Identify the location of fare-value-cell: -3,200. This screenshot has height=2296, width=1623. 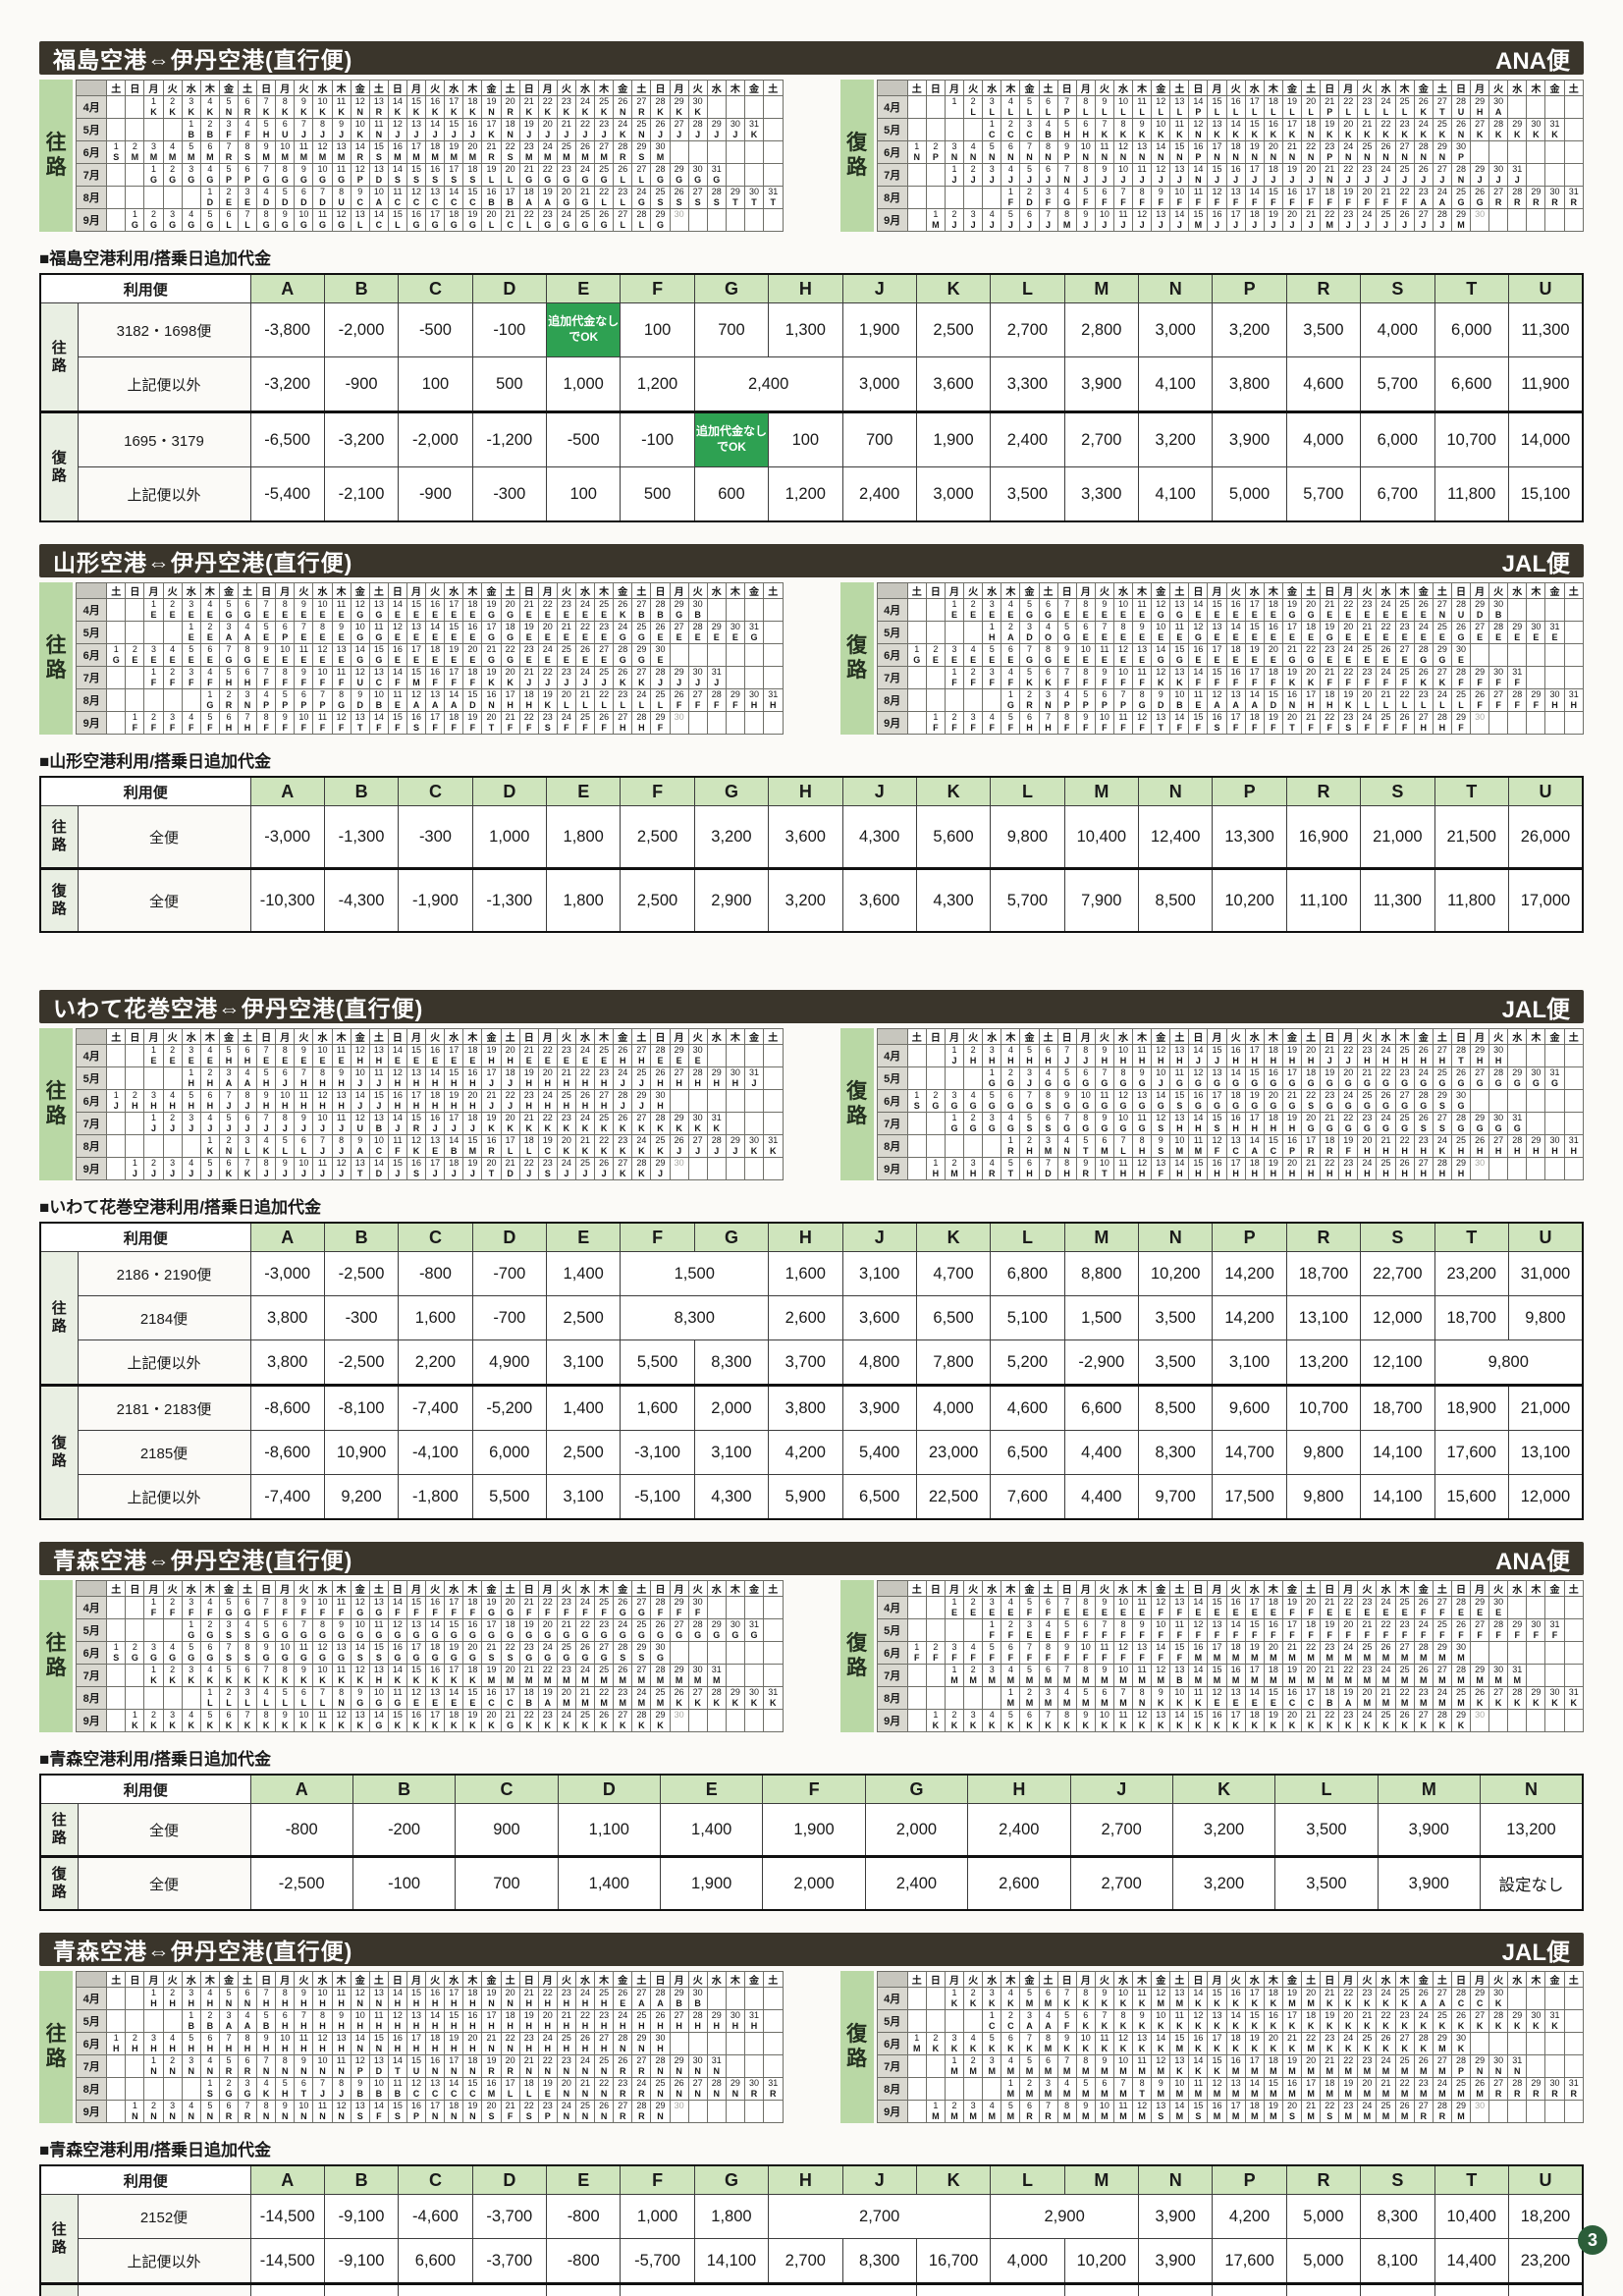
(361, 438).